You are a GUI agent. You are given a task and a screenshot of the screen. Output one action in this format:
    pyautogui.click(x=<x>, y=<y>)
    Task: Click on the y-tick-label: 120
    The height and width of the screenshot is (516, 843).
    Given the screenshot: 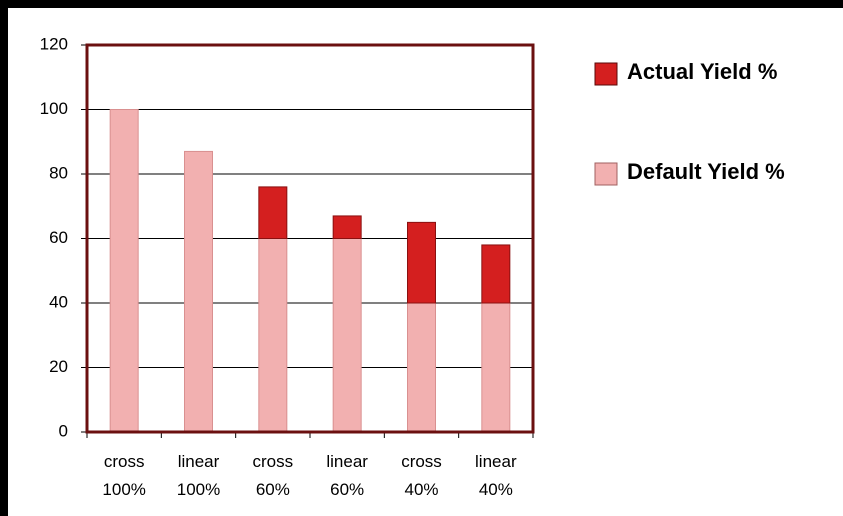 What is the action you would take?
    pyautogui.click(x=54, y=43)
    